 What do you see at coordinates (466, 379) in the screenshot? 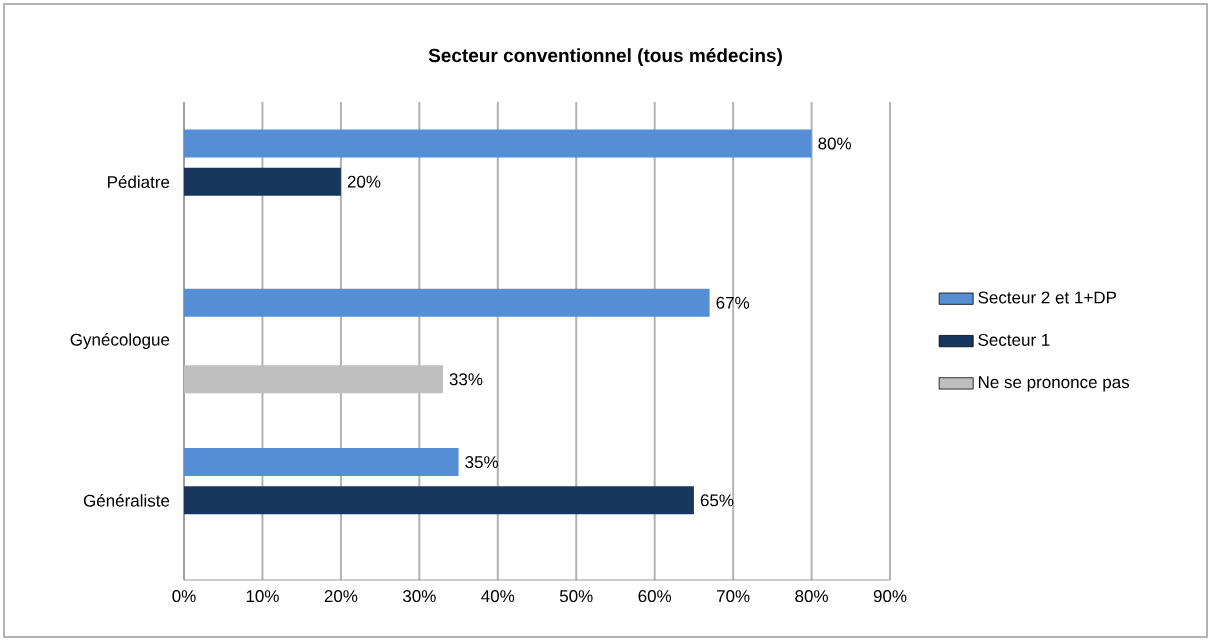
I see `data-label: 33%` at bounding box center [466, 379].